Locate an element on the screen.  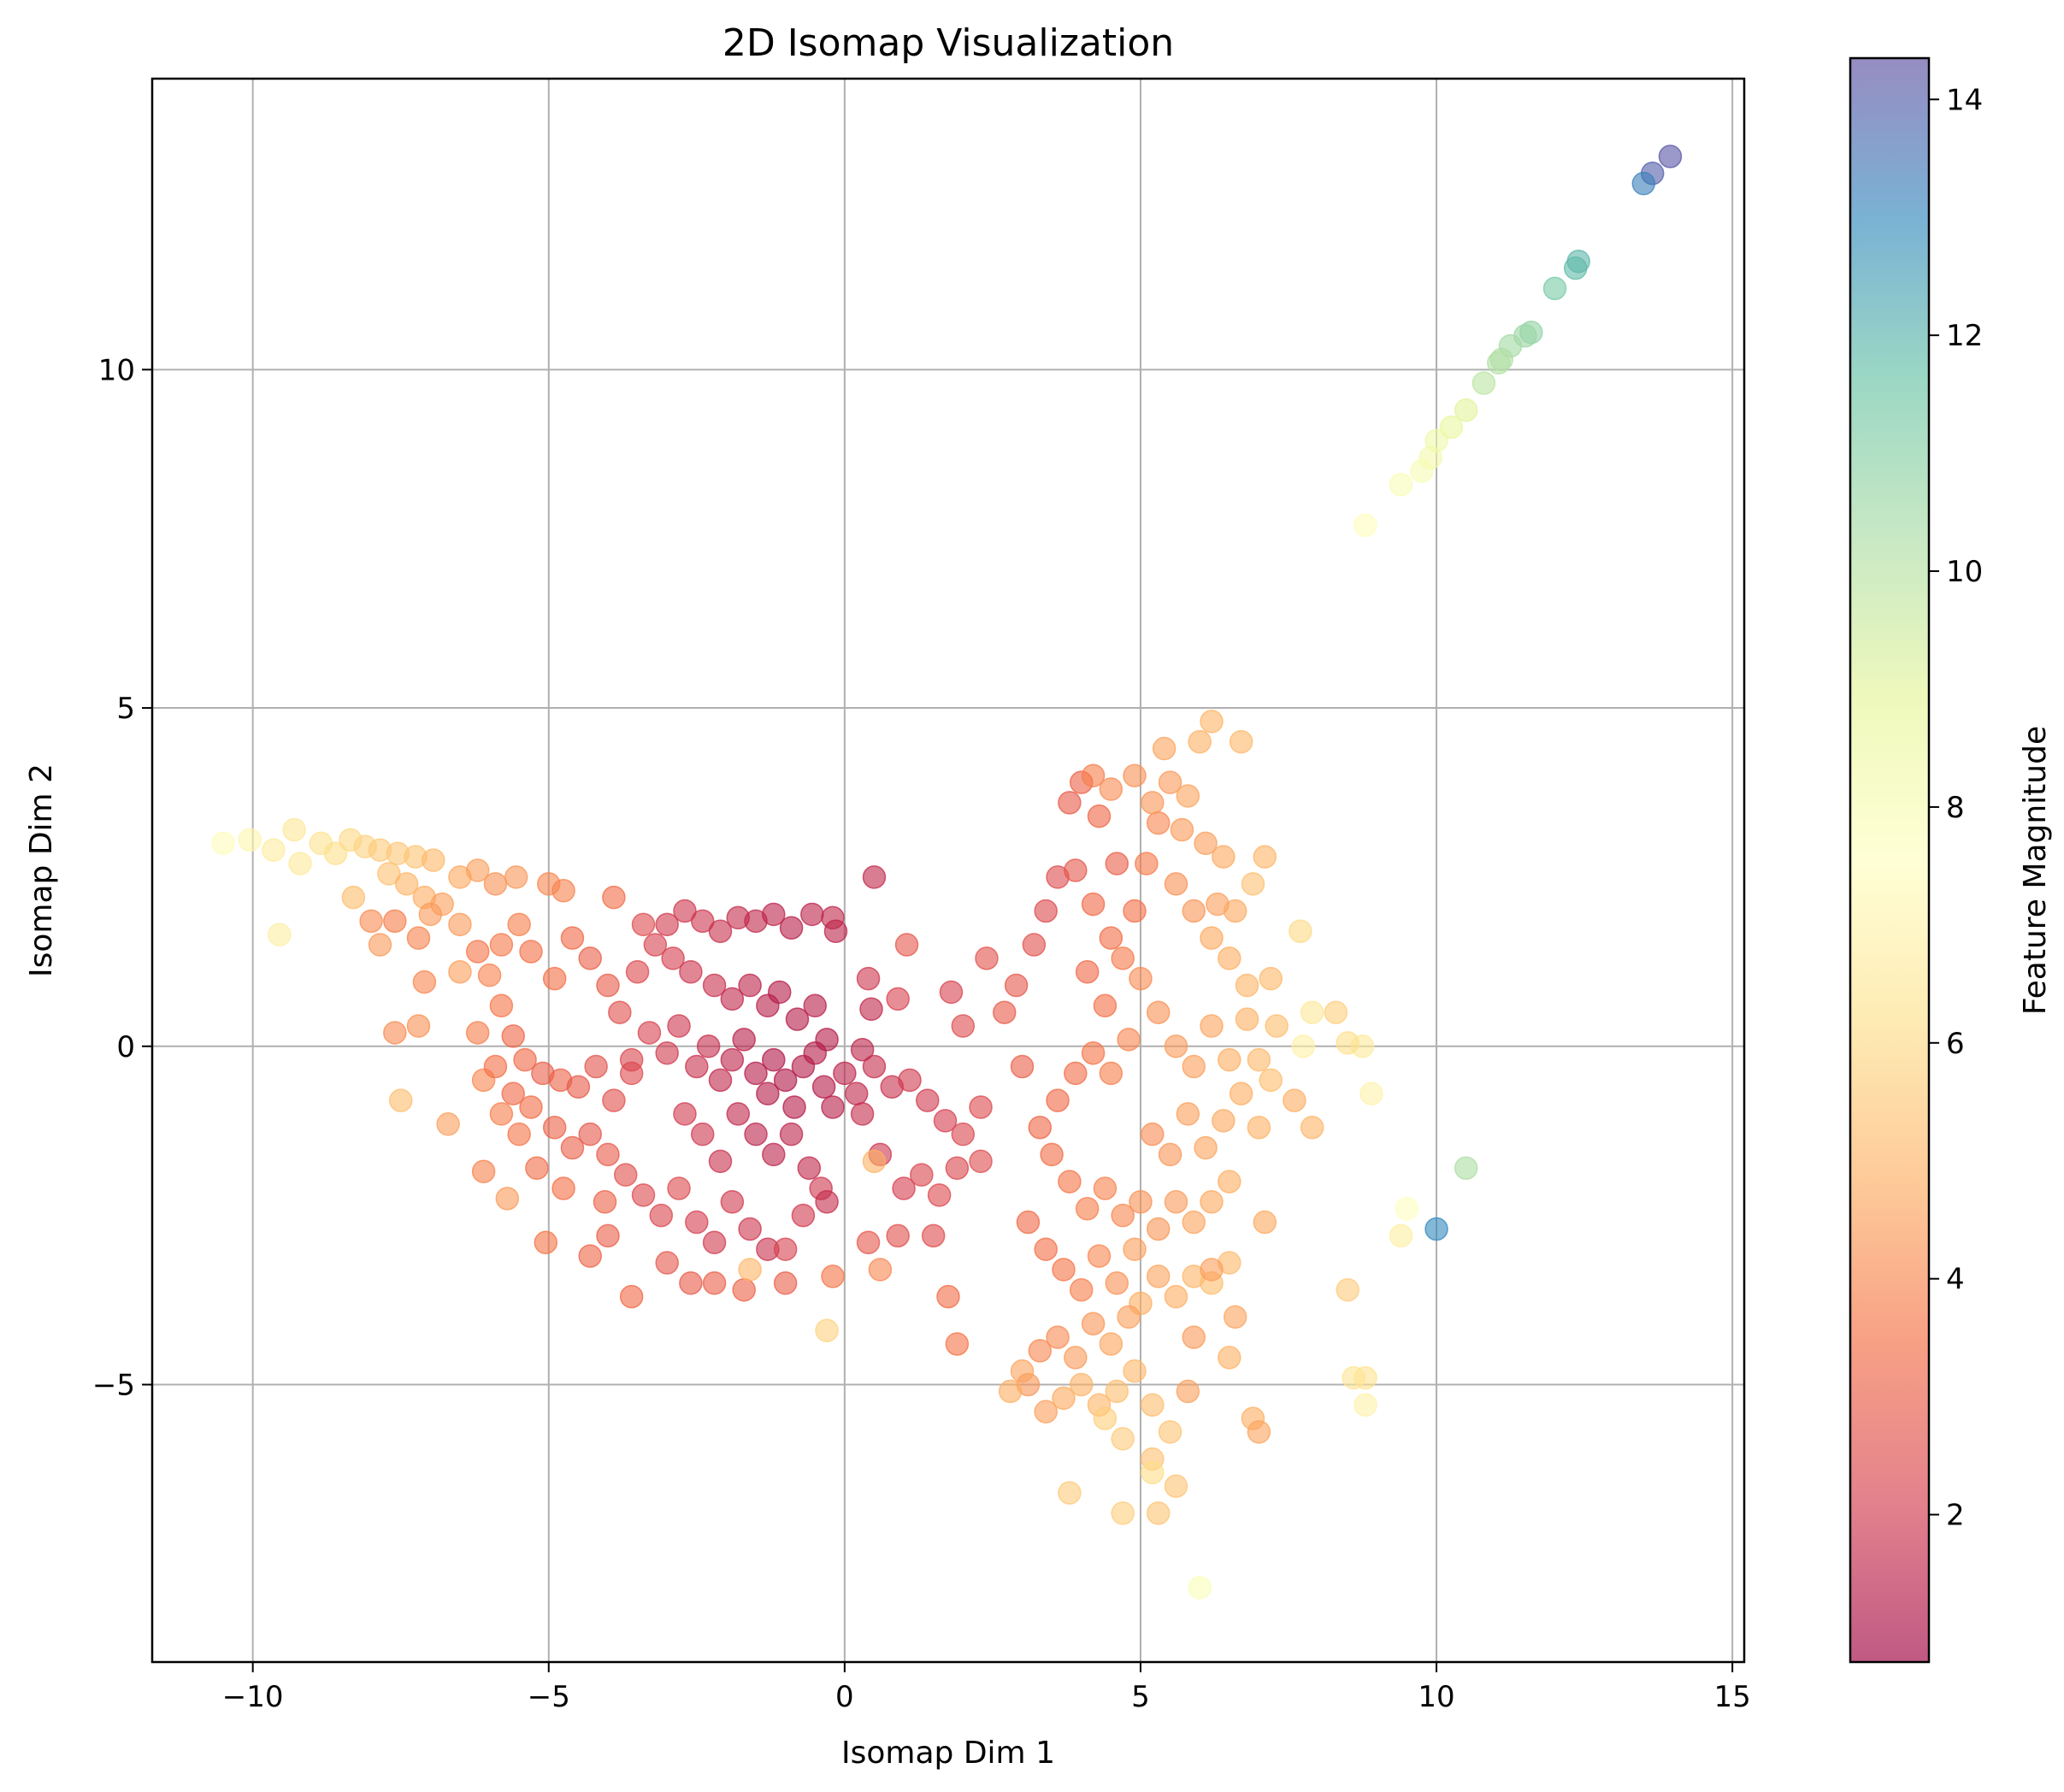
x-tick-label: 10 is located at coordinates (1436, 1697).